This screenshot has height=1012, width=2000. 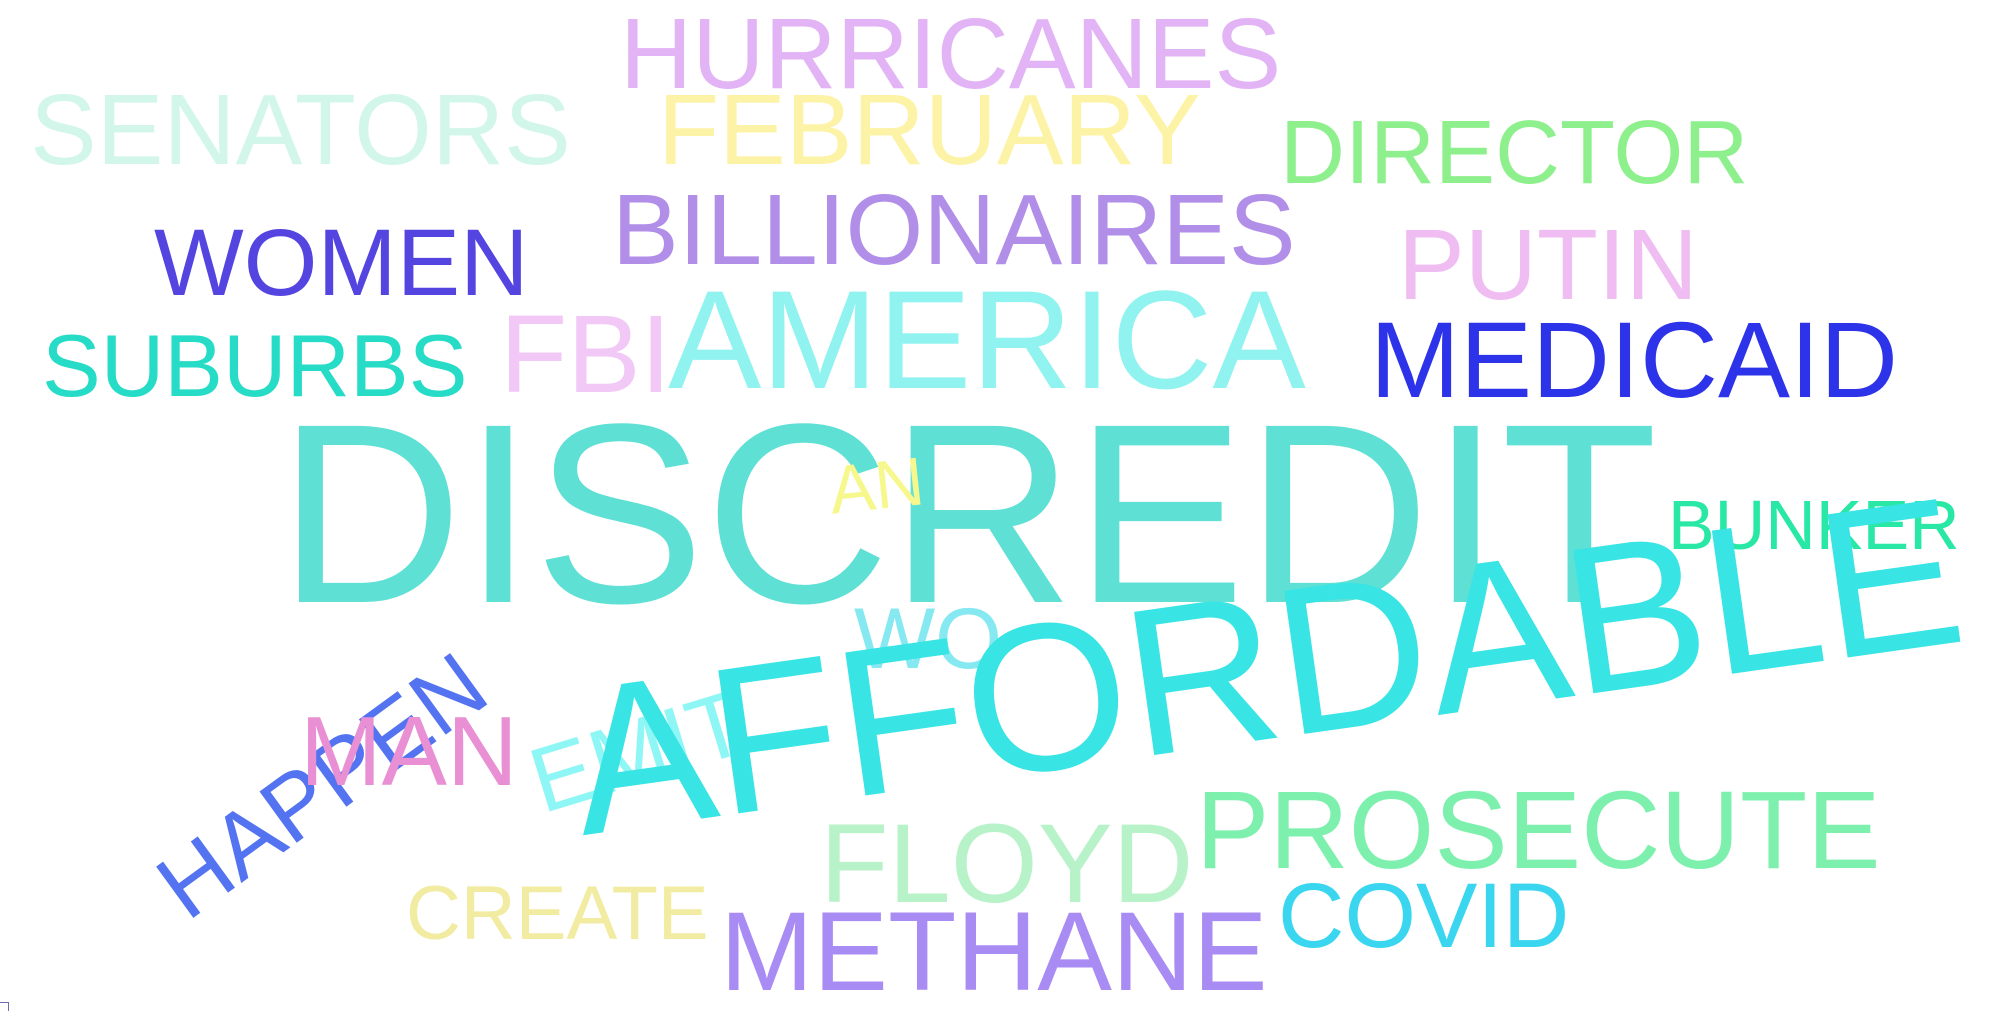 What do you see at coordinates (409, 751) in the screenshot?
I see `word-man: MAN` at bounding box center [409, 751].